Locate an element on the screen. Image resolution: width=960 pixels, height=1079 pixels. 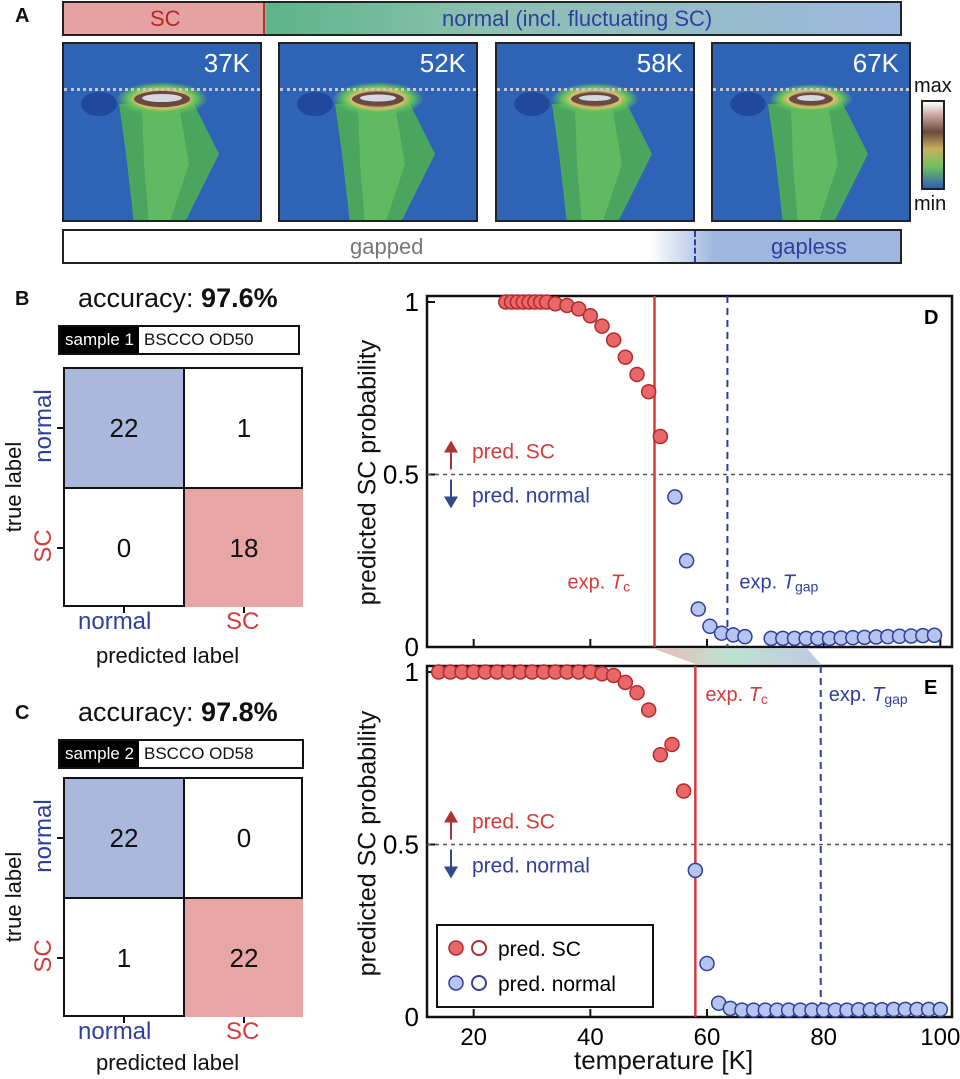
cm-cell-normal-sc: 0 is located at coordinates (244, 839).